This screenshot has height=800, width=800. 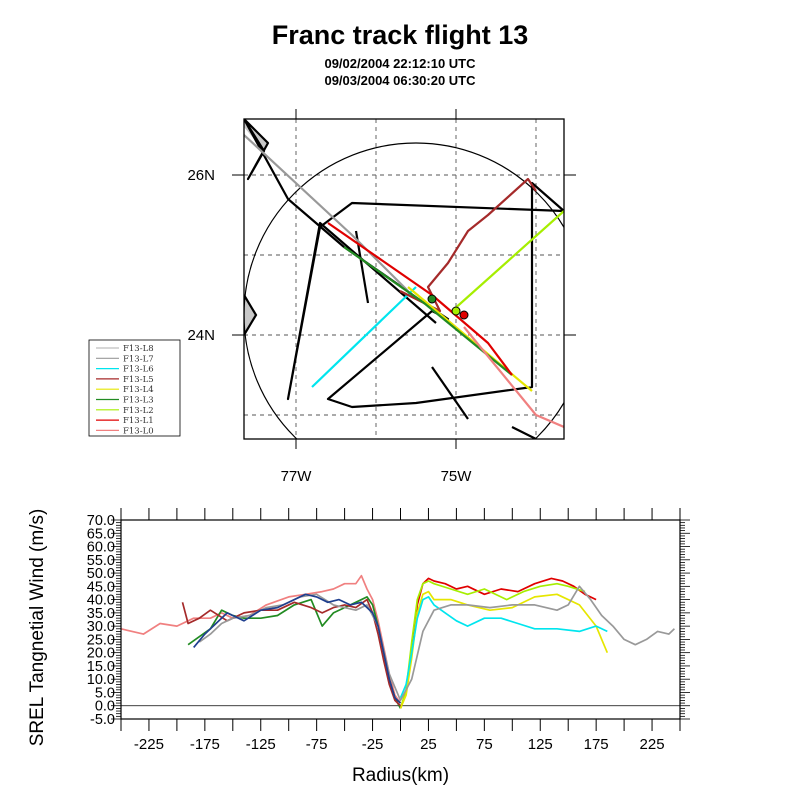 What do you see at coordinates (513, 377) in the screenshot?
I see `map-leg-f13-l0` at bounding box center [513, 377].